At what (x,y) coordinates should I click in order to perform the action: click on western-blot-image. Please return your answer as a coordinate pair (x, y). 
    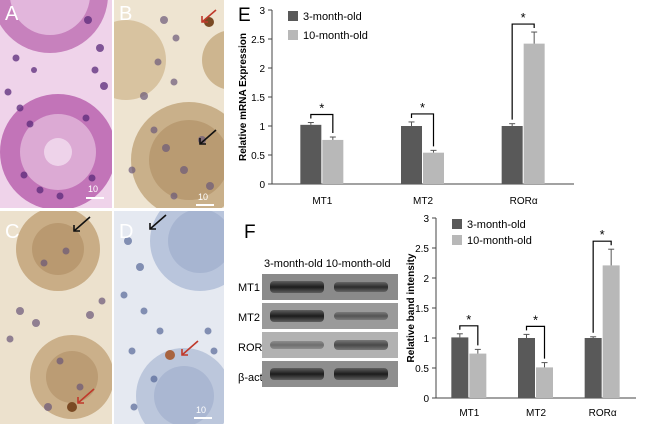
    Looking at the image, I should click on (330, 330).